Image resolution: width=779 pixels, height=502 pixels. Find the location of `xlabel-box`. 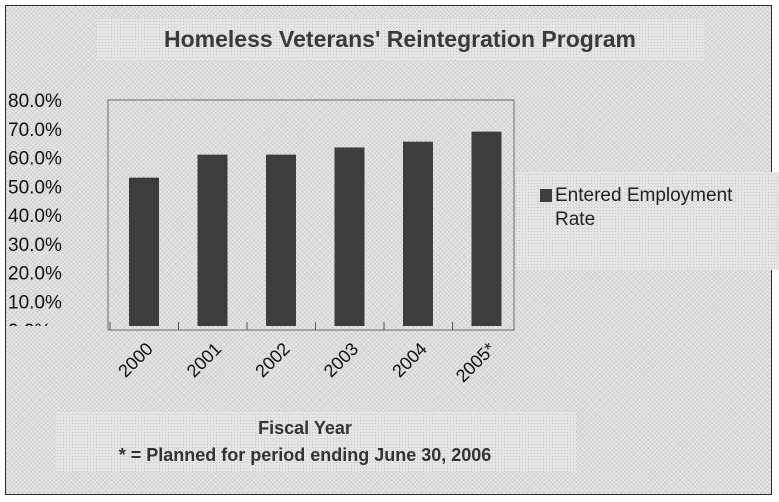

xlabel-box is located at coordinates (316, 442).